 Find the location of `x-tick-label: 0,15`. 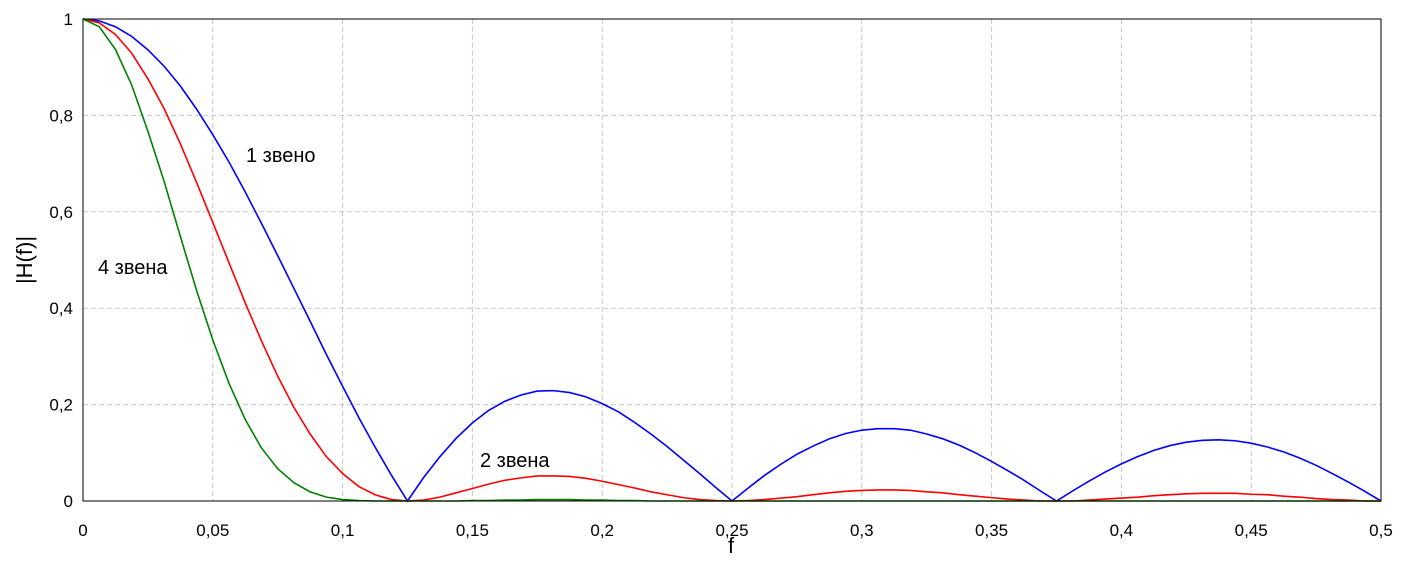

x-tick-label: 0,15 is located at coordinates (472, 530).